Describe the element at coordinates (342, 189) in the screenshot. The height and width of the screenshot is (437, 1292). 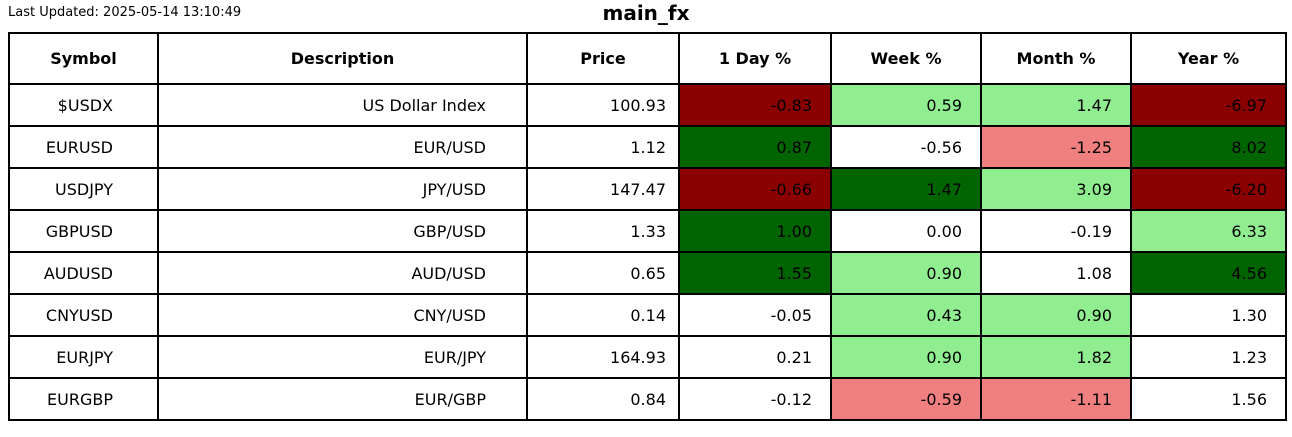
I see `description-cell: JPY/USD` at that location.